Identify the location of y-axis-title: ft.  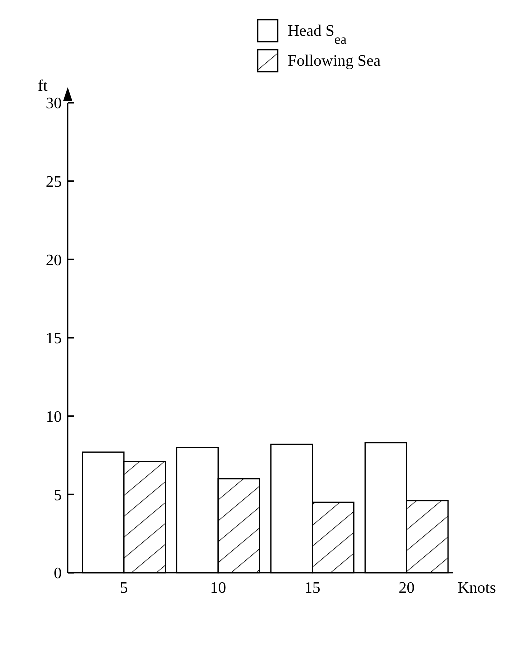
(43, 86).